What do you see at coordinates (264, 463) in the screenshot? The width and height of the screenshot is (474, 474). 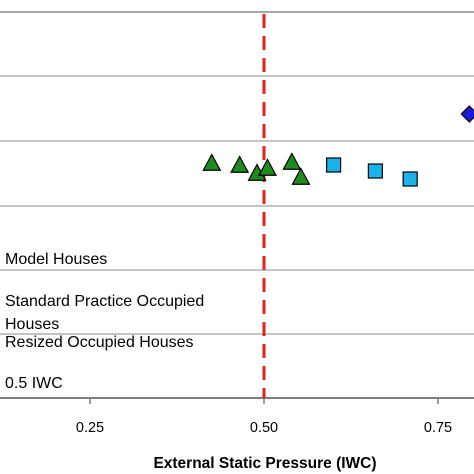 I see `x-axis-title: External Static Pressure (IWC)` at bounding box center [264, 463].